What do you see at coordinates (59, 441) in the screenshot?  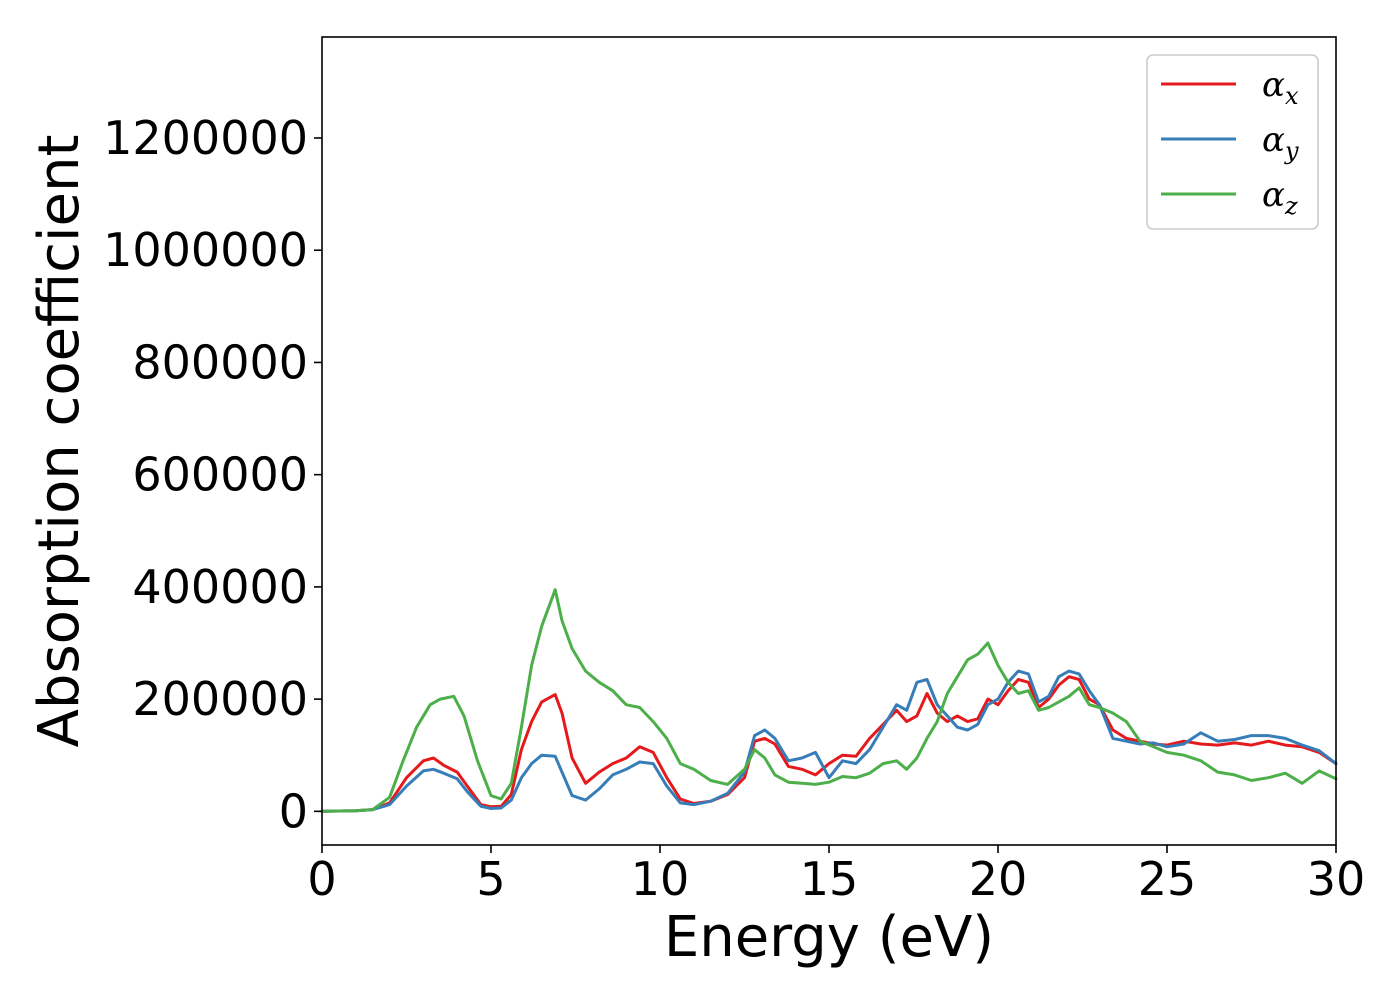 I see `y-axis-title: Absorption coefficient` at bounding box center [59, 441].